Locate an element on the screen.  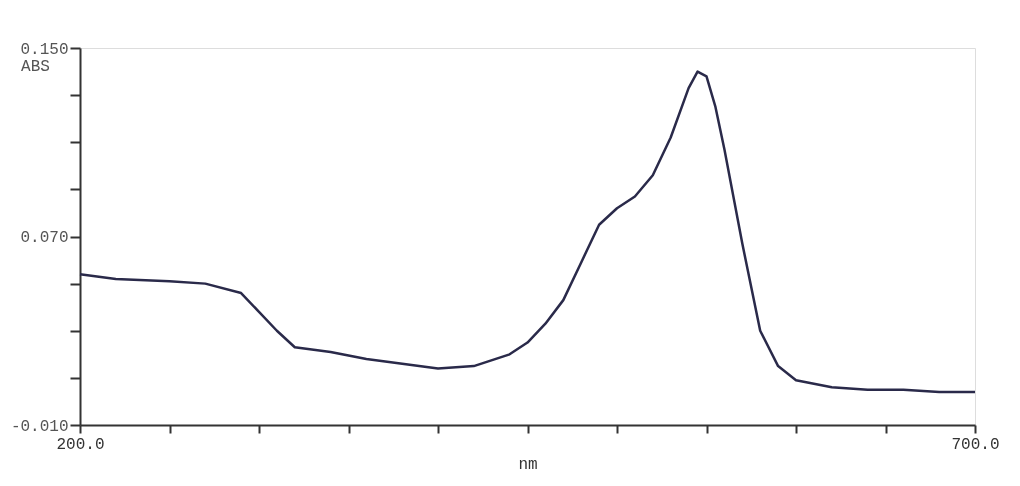
y-tick-label: 0.070 is located at coordinates (44, 238).